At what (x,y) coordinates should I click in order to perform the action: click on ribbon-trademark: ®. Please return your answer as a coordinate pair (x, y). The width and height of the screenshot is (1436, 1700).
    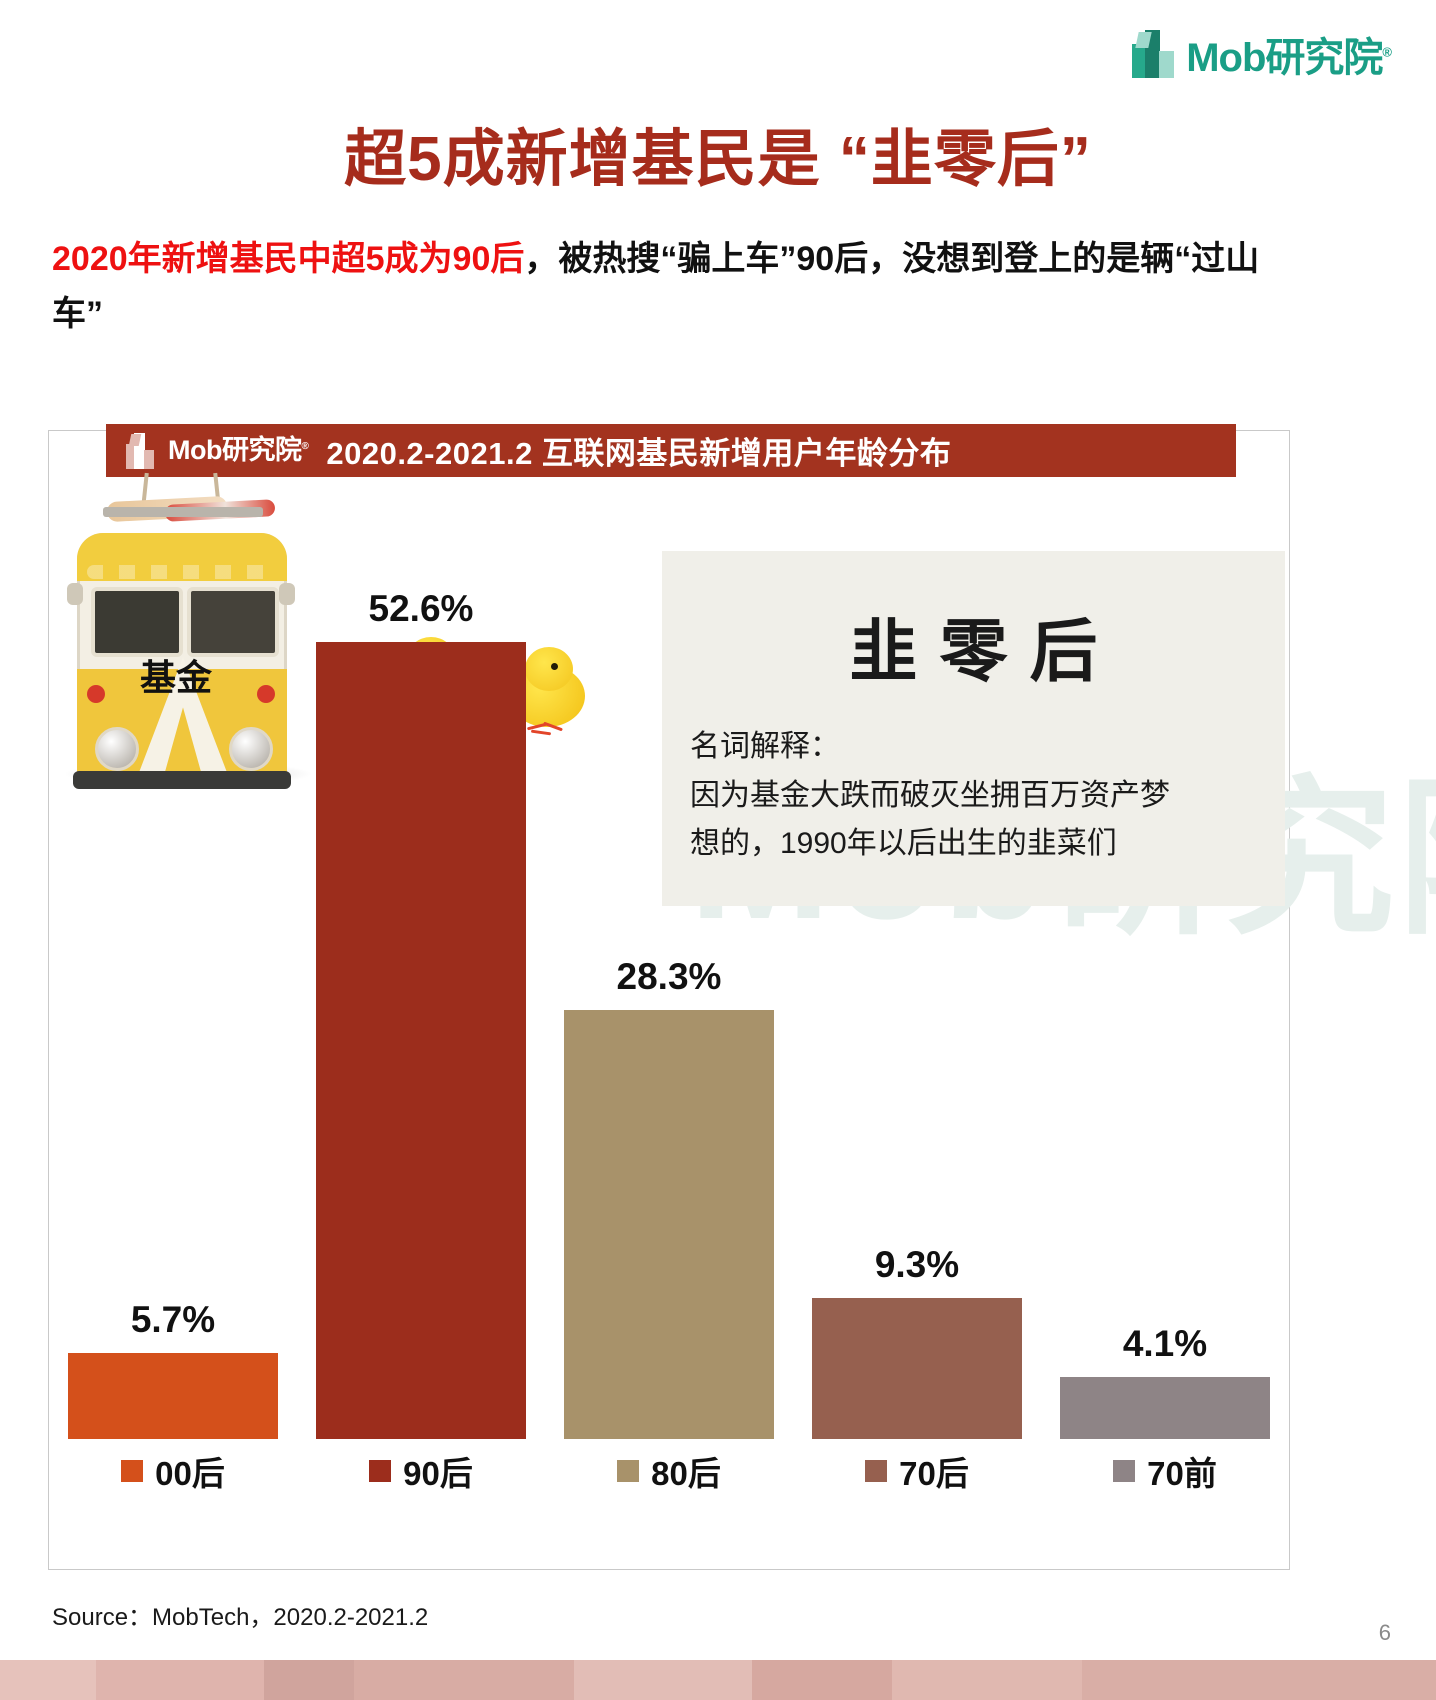
    Looking at the image, I should click on (305, 446).